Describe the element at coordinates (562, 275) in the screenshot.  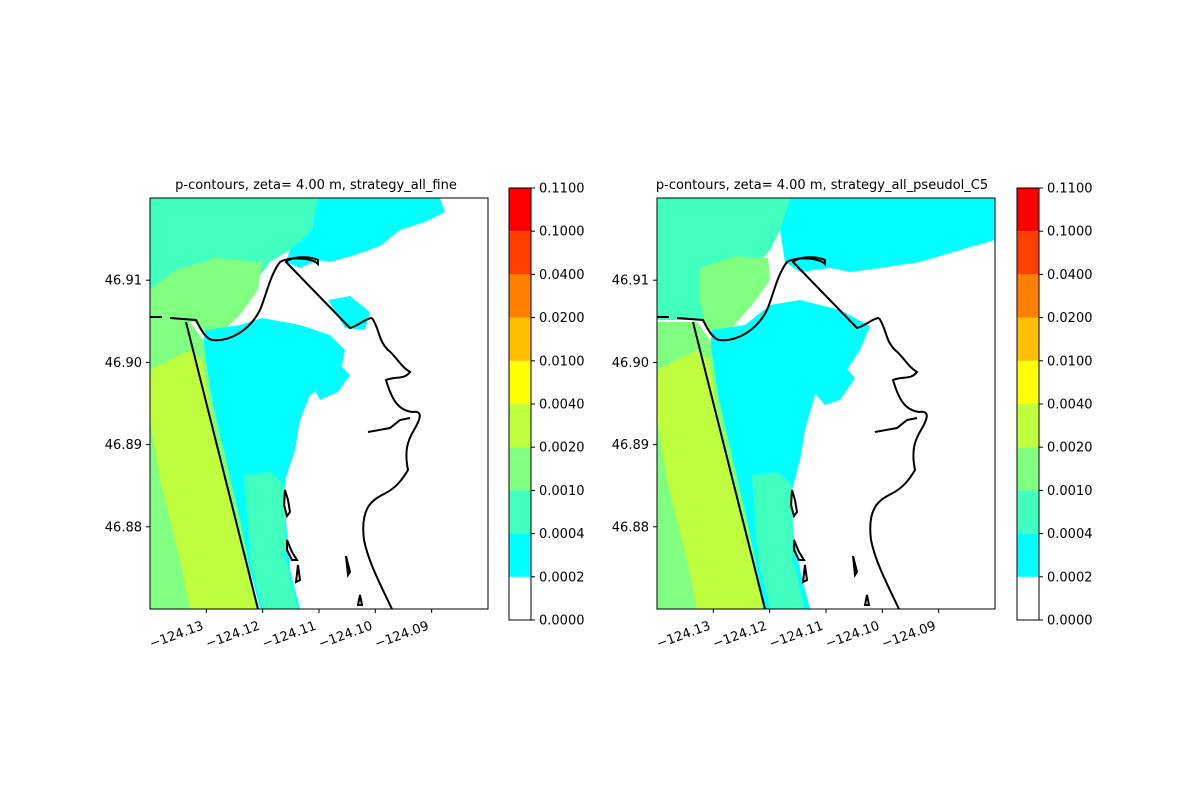
I see `colorbar-tick-label: 0.0400` at that location.